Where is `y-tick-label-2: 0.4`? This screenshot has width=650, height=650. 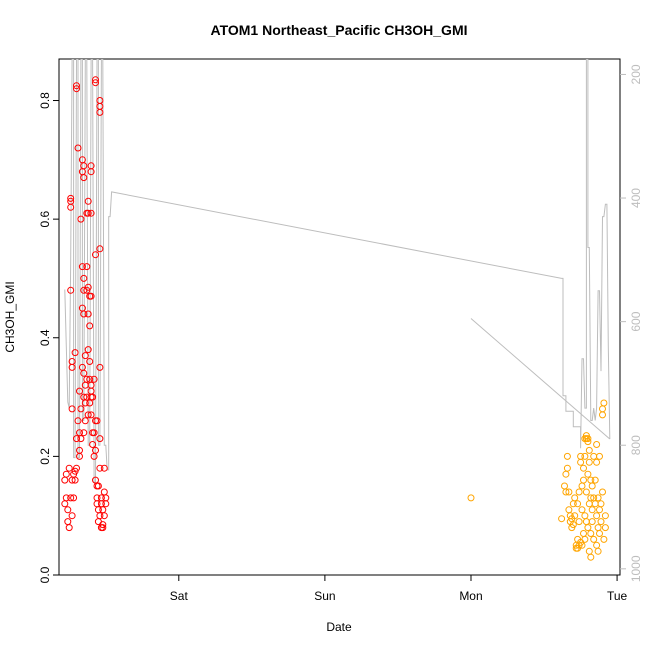
y-tick-label-2: 0.4 is located at coordinates (45, 337).